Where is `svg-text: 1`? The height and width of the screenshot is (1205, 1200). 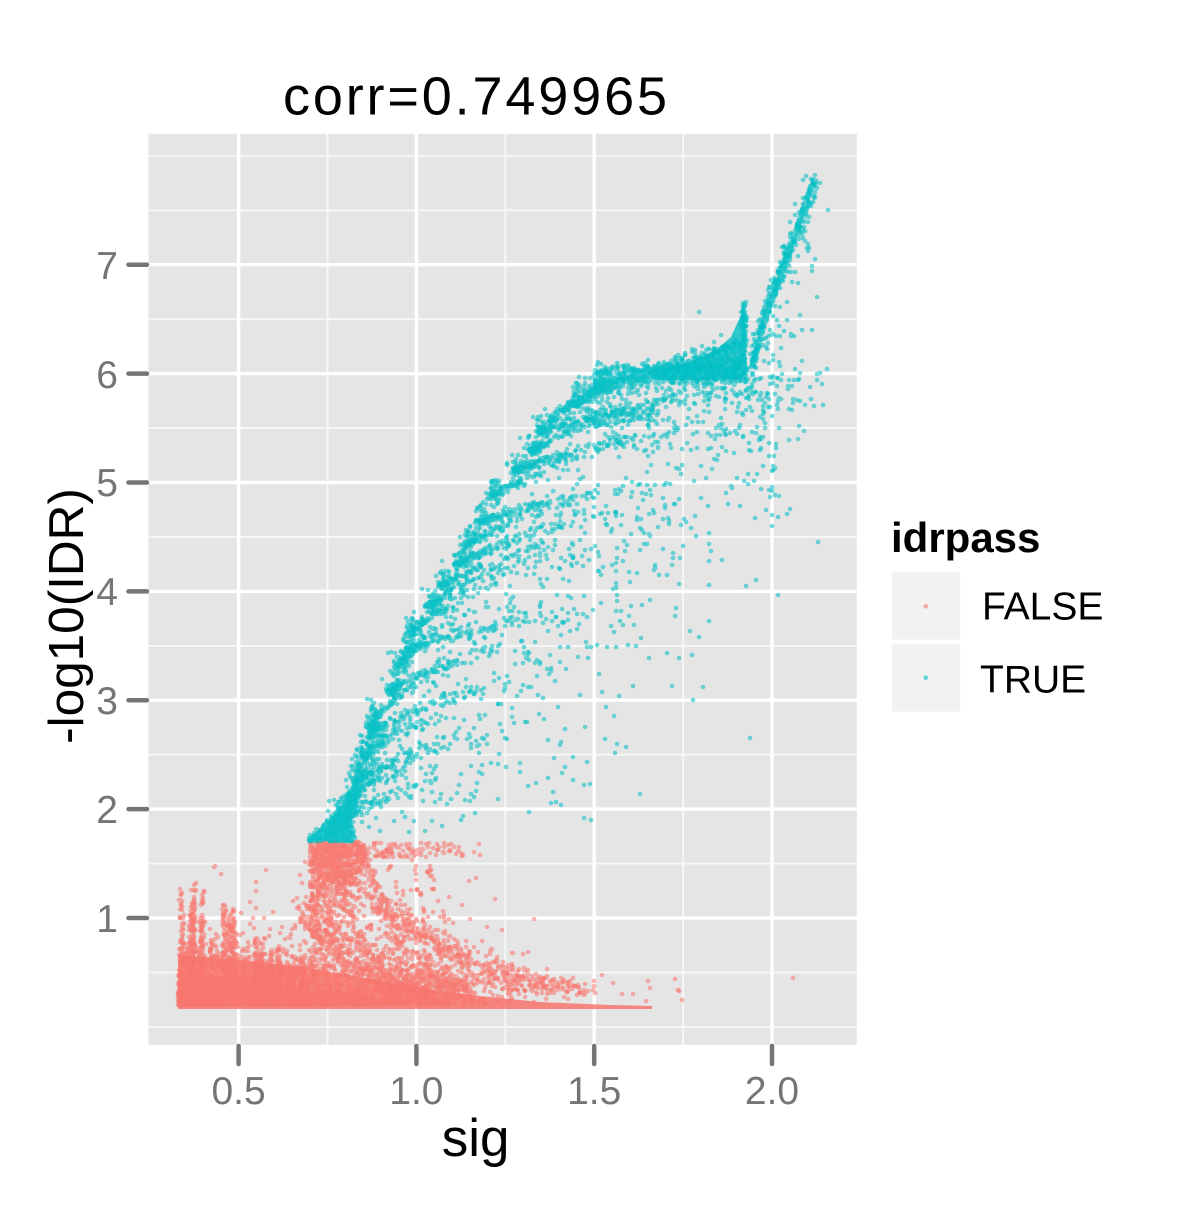 svg-text: 1 is located at coordinates (107, 919).